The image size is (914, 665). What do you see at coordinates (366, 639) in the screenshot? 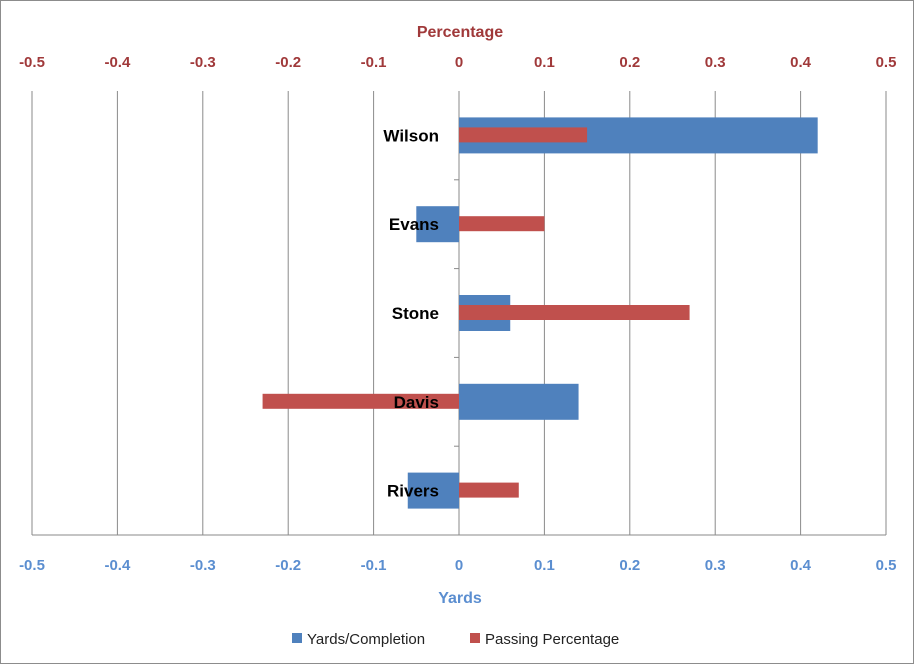
I see `legend-label-yards-completion: Yards/Completion` at bounding box center [366, 639].